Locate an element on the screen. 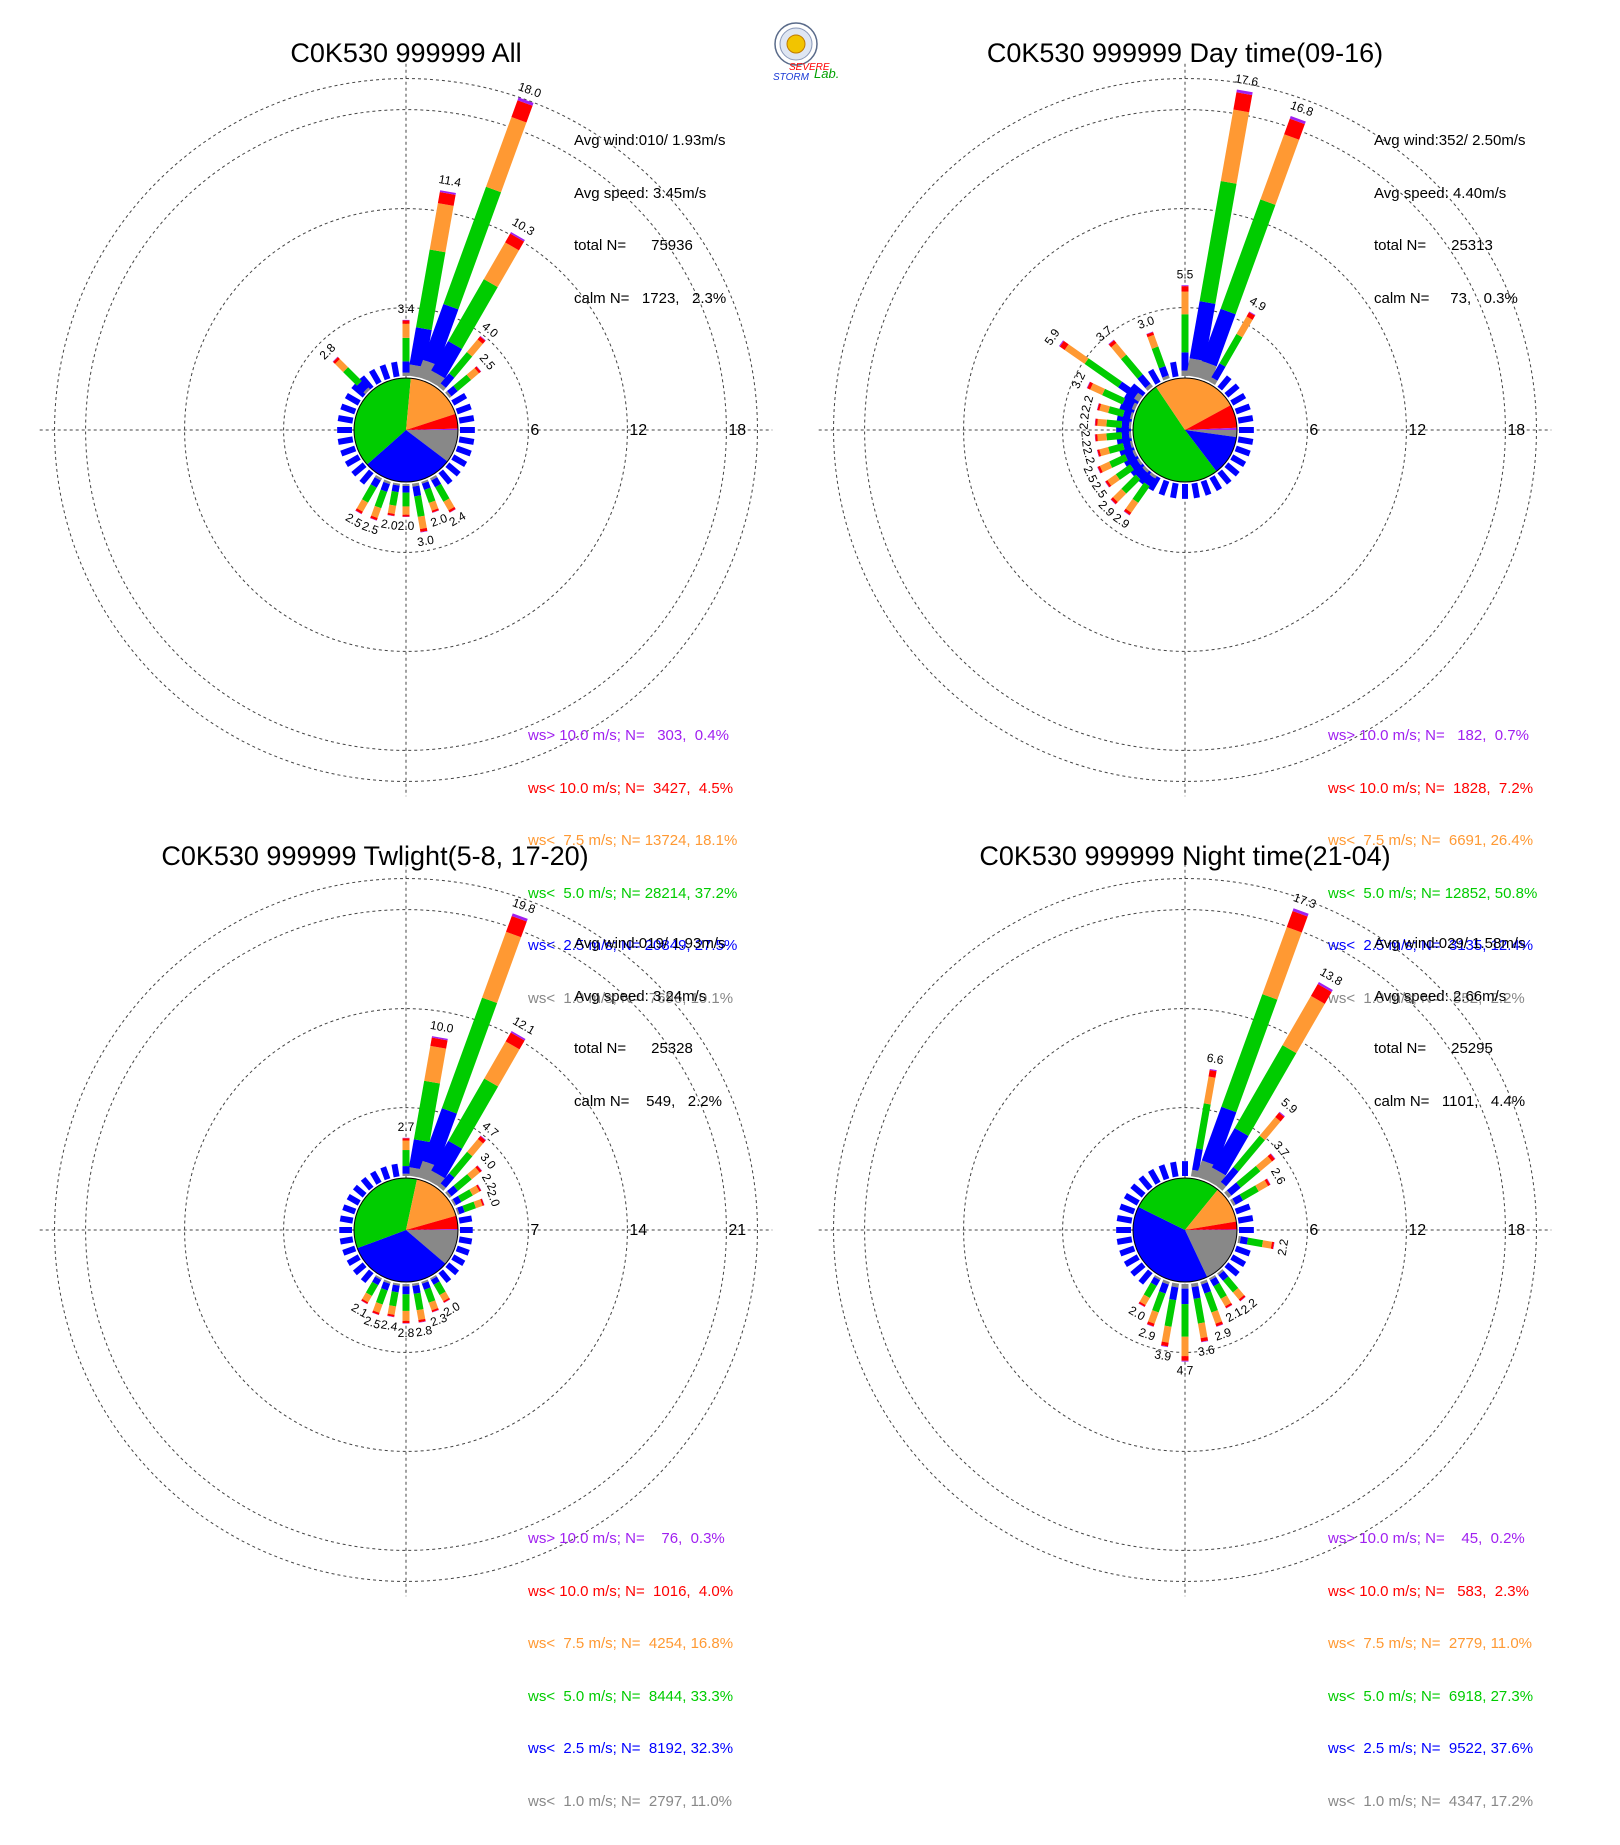 The width and height of the screenshot is (1620, 1845). bar-value-label: 3.9 is located at coordinates (1162, 1355).